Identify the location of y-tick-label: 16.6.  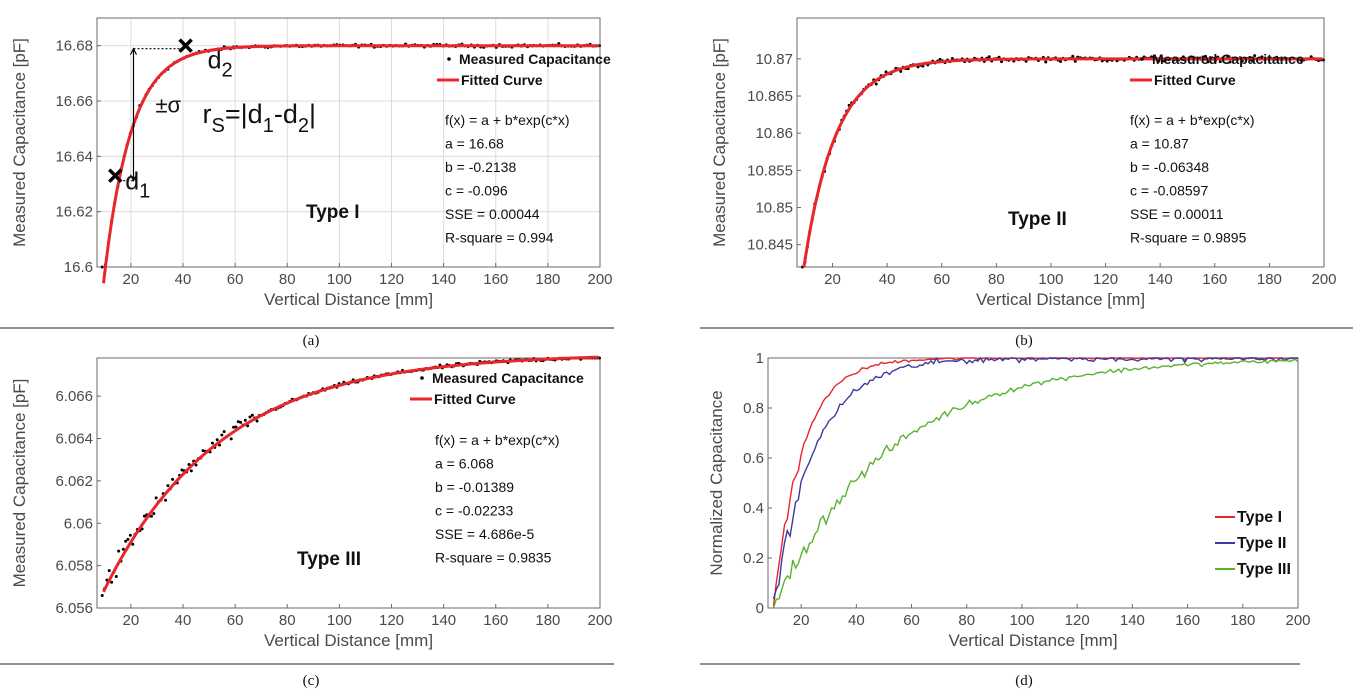
(78, 267).